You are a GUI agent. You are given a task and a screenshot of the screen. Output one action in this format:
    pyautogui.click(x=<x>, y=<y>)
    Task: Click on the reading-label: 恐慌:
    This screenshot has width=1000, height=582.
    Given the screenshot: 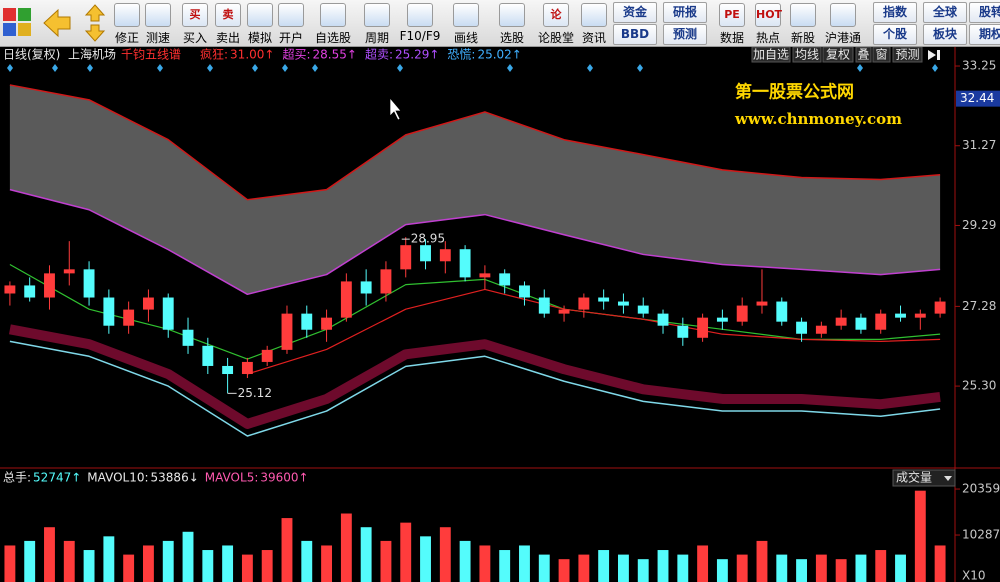 What is the action you would take?
    pyautogui.click(x=461, y=55)
    